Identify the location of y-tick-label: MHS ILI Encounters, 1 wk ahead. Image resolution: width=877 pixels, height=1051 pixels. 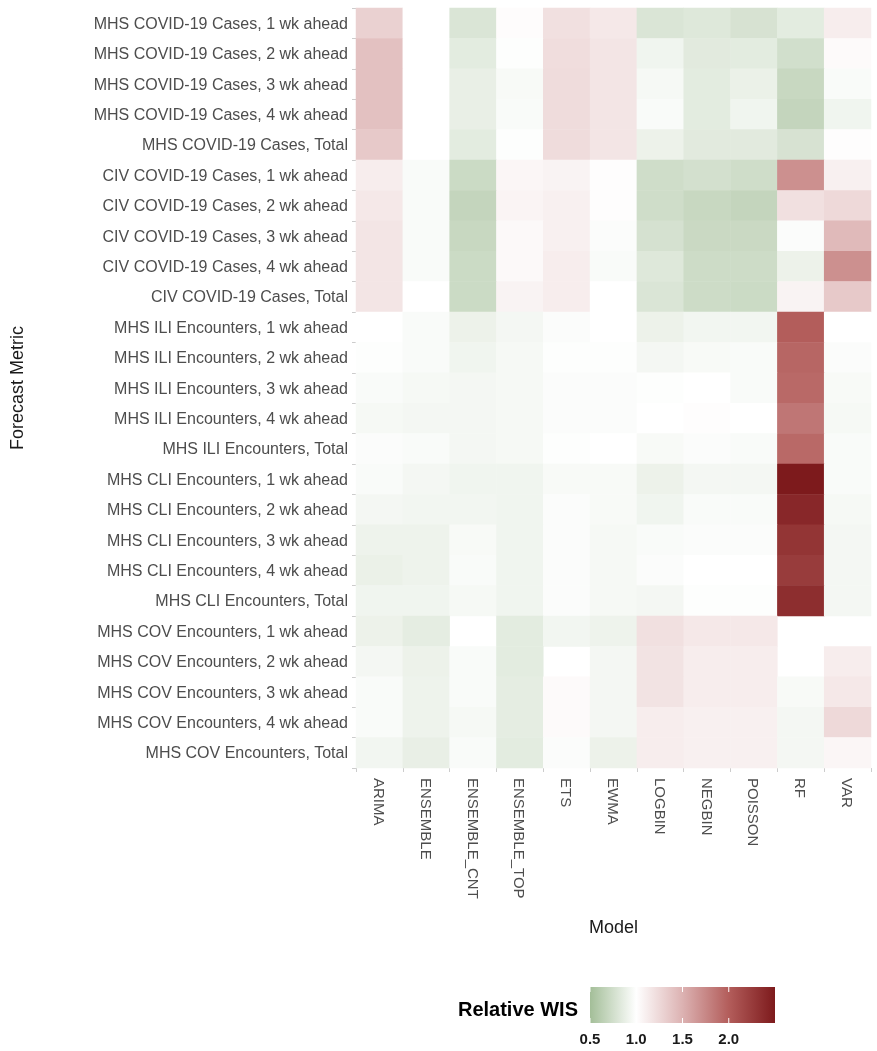
(231, 327).